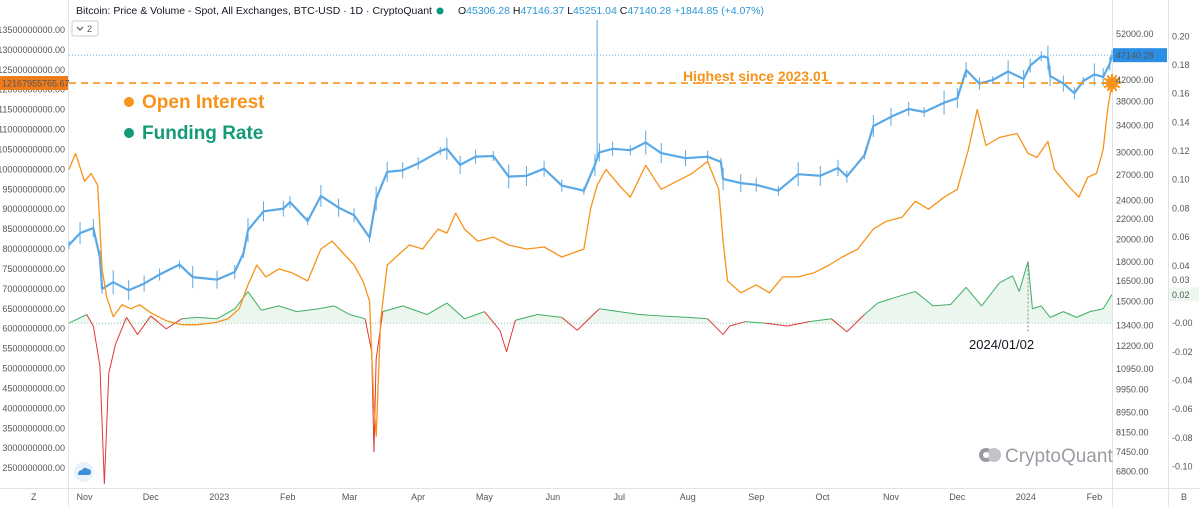  What do you see at coordinates (1132, 412) in the screenshot?
I see `price-axis-tick: 8950.00` at bounding box center [1132, 412].